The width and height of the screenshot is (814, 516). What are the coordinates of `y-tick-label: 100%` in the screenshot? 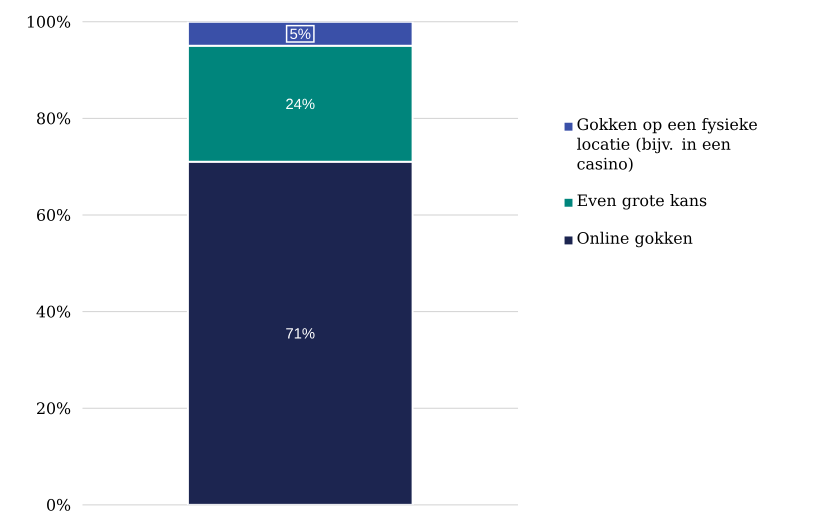 It's located at (49, 22).